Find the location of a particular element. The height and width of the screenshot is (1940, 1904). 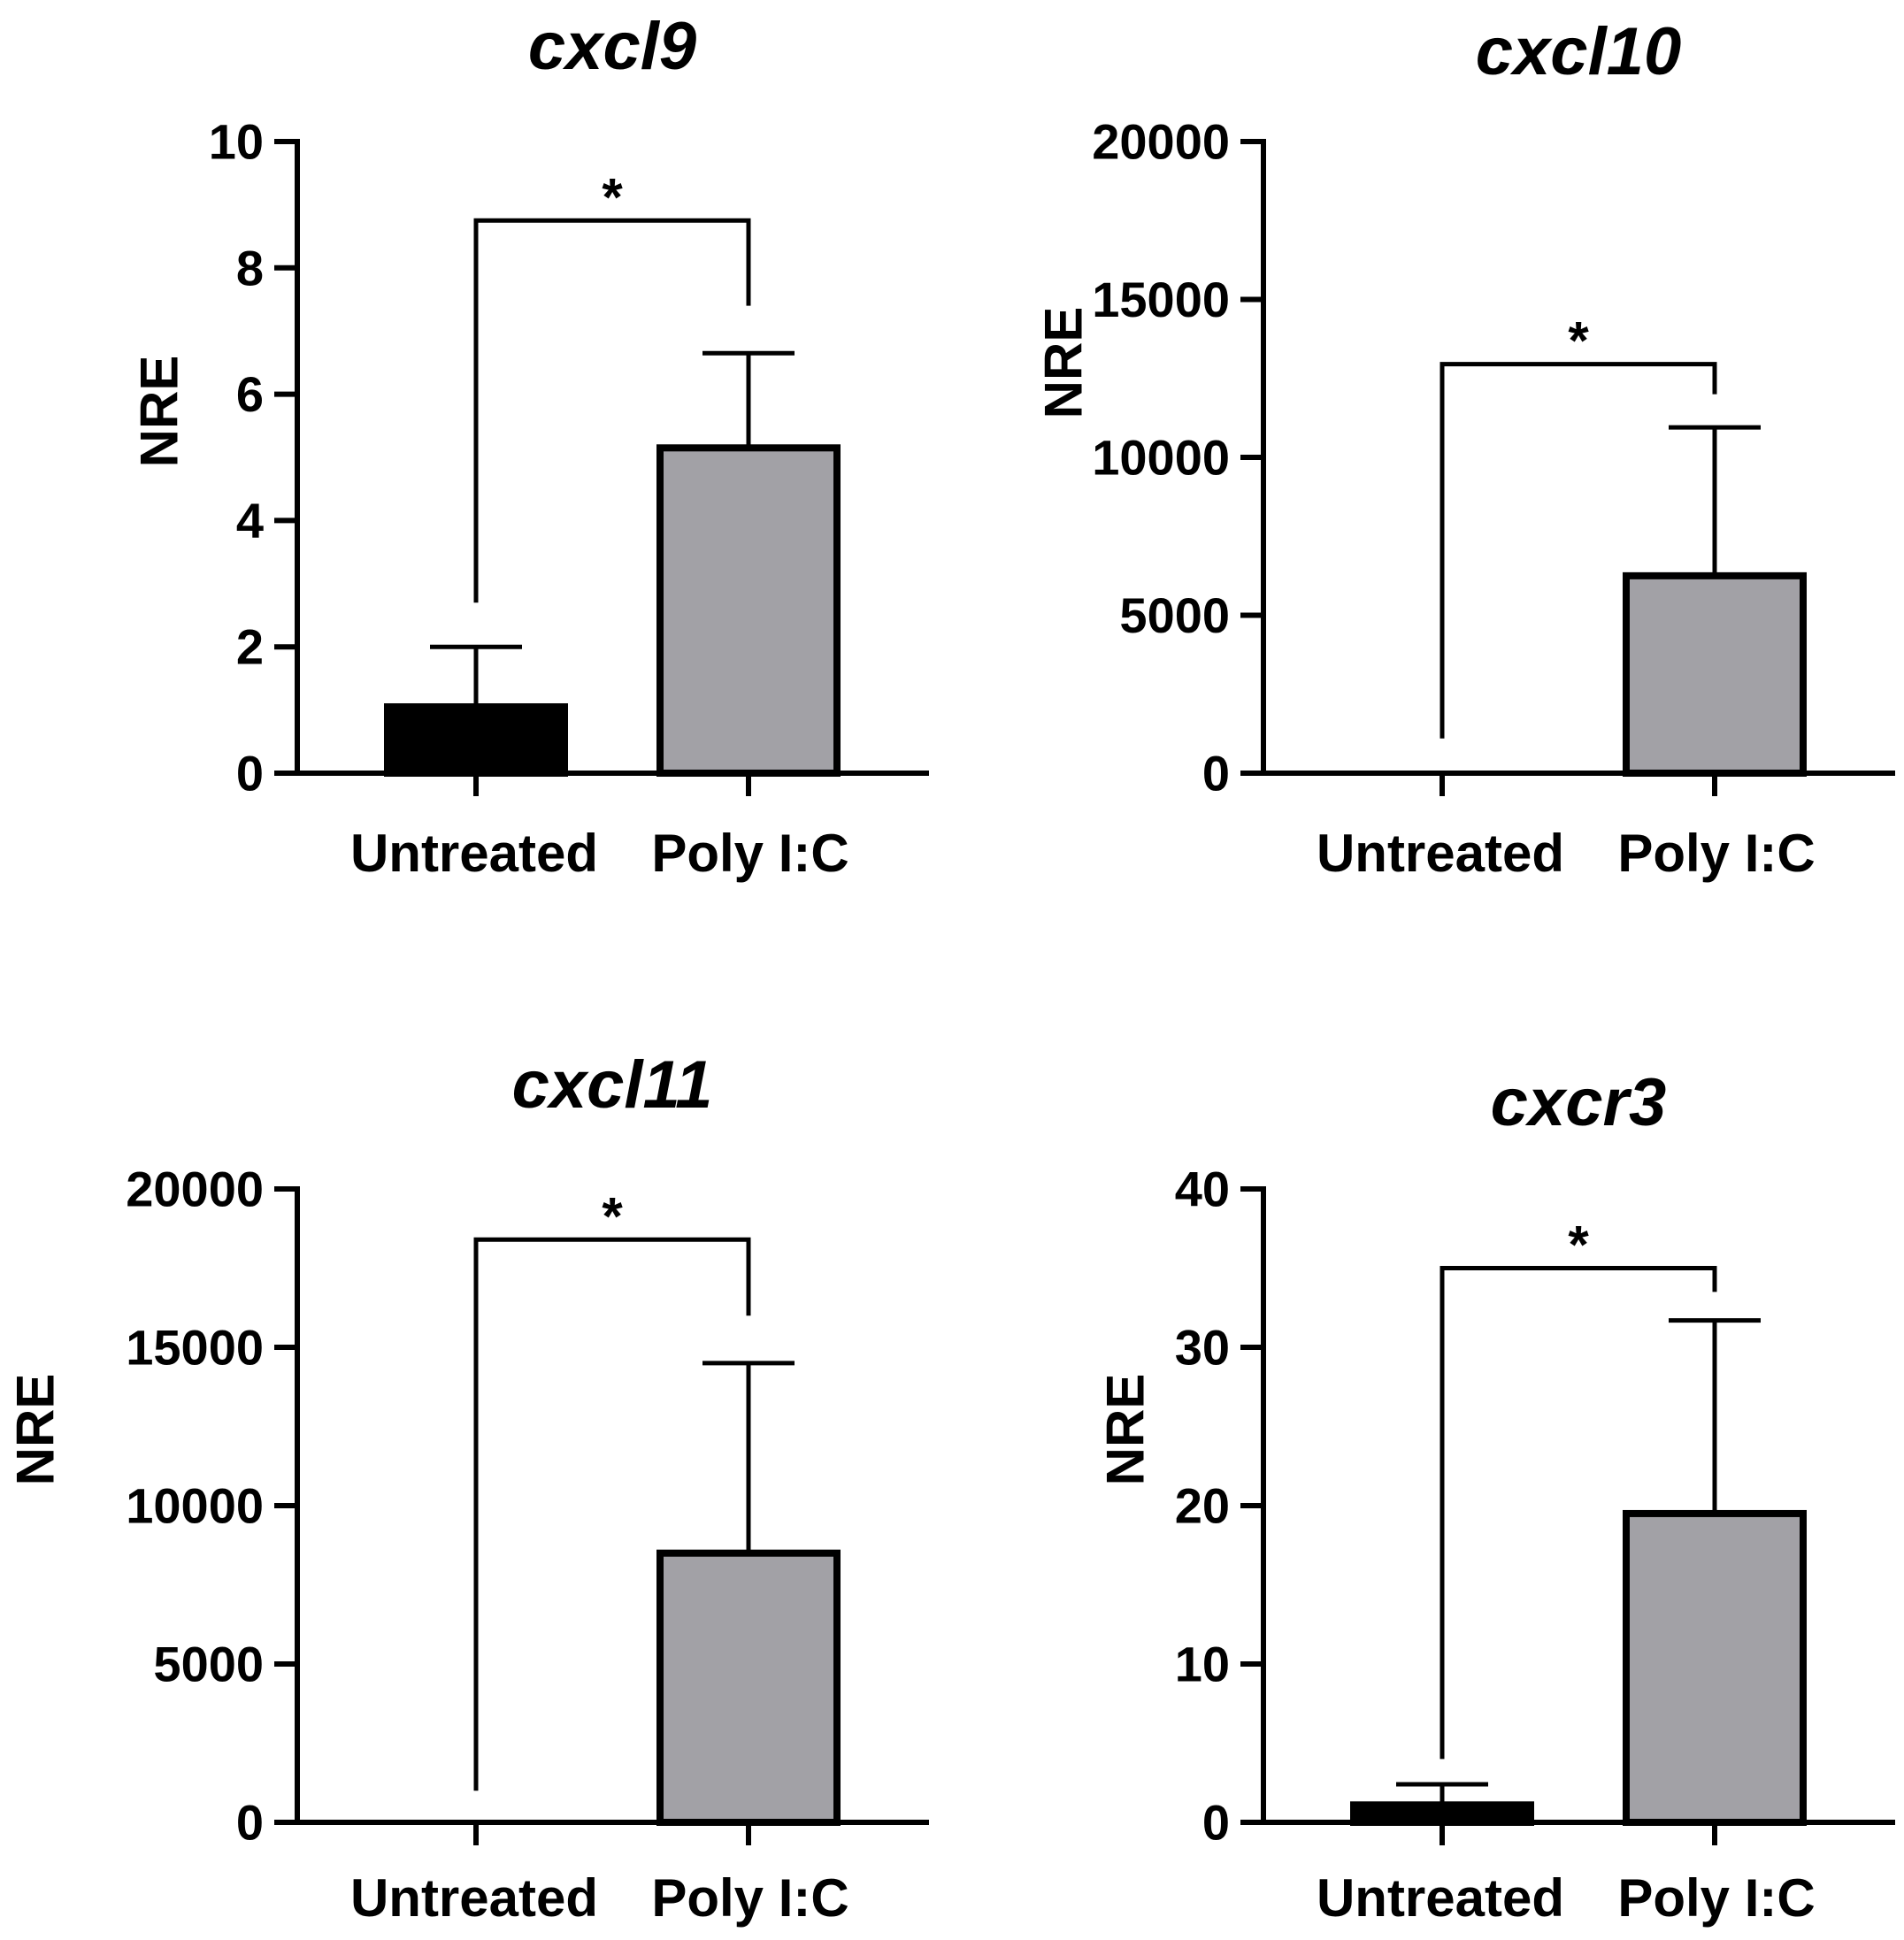

y-tick-label: 40 is located at coordinates (1202, 1189).